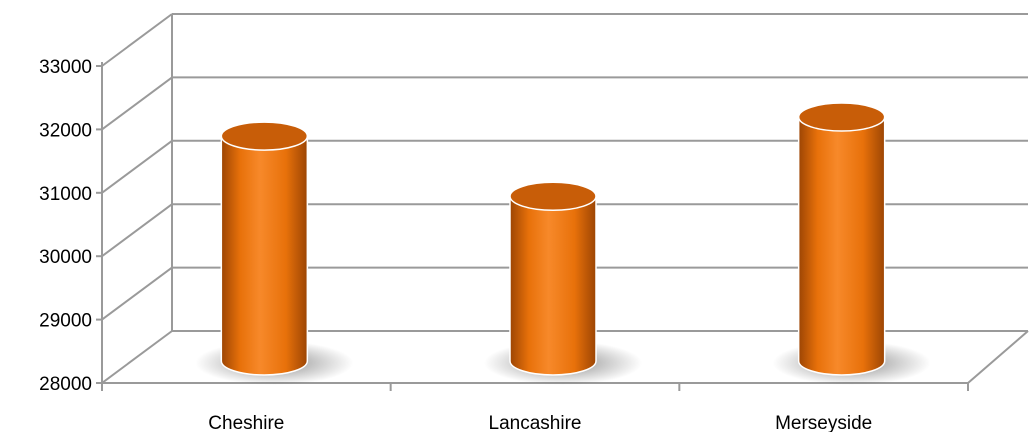 The height and width of the screenshot is (432, 1030). What do you see at coordinates (65, 130) in the screenshot?
I see `y-tick-label: 32000` at bounding box center [65, 130].